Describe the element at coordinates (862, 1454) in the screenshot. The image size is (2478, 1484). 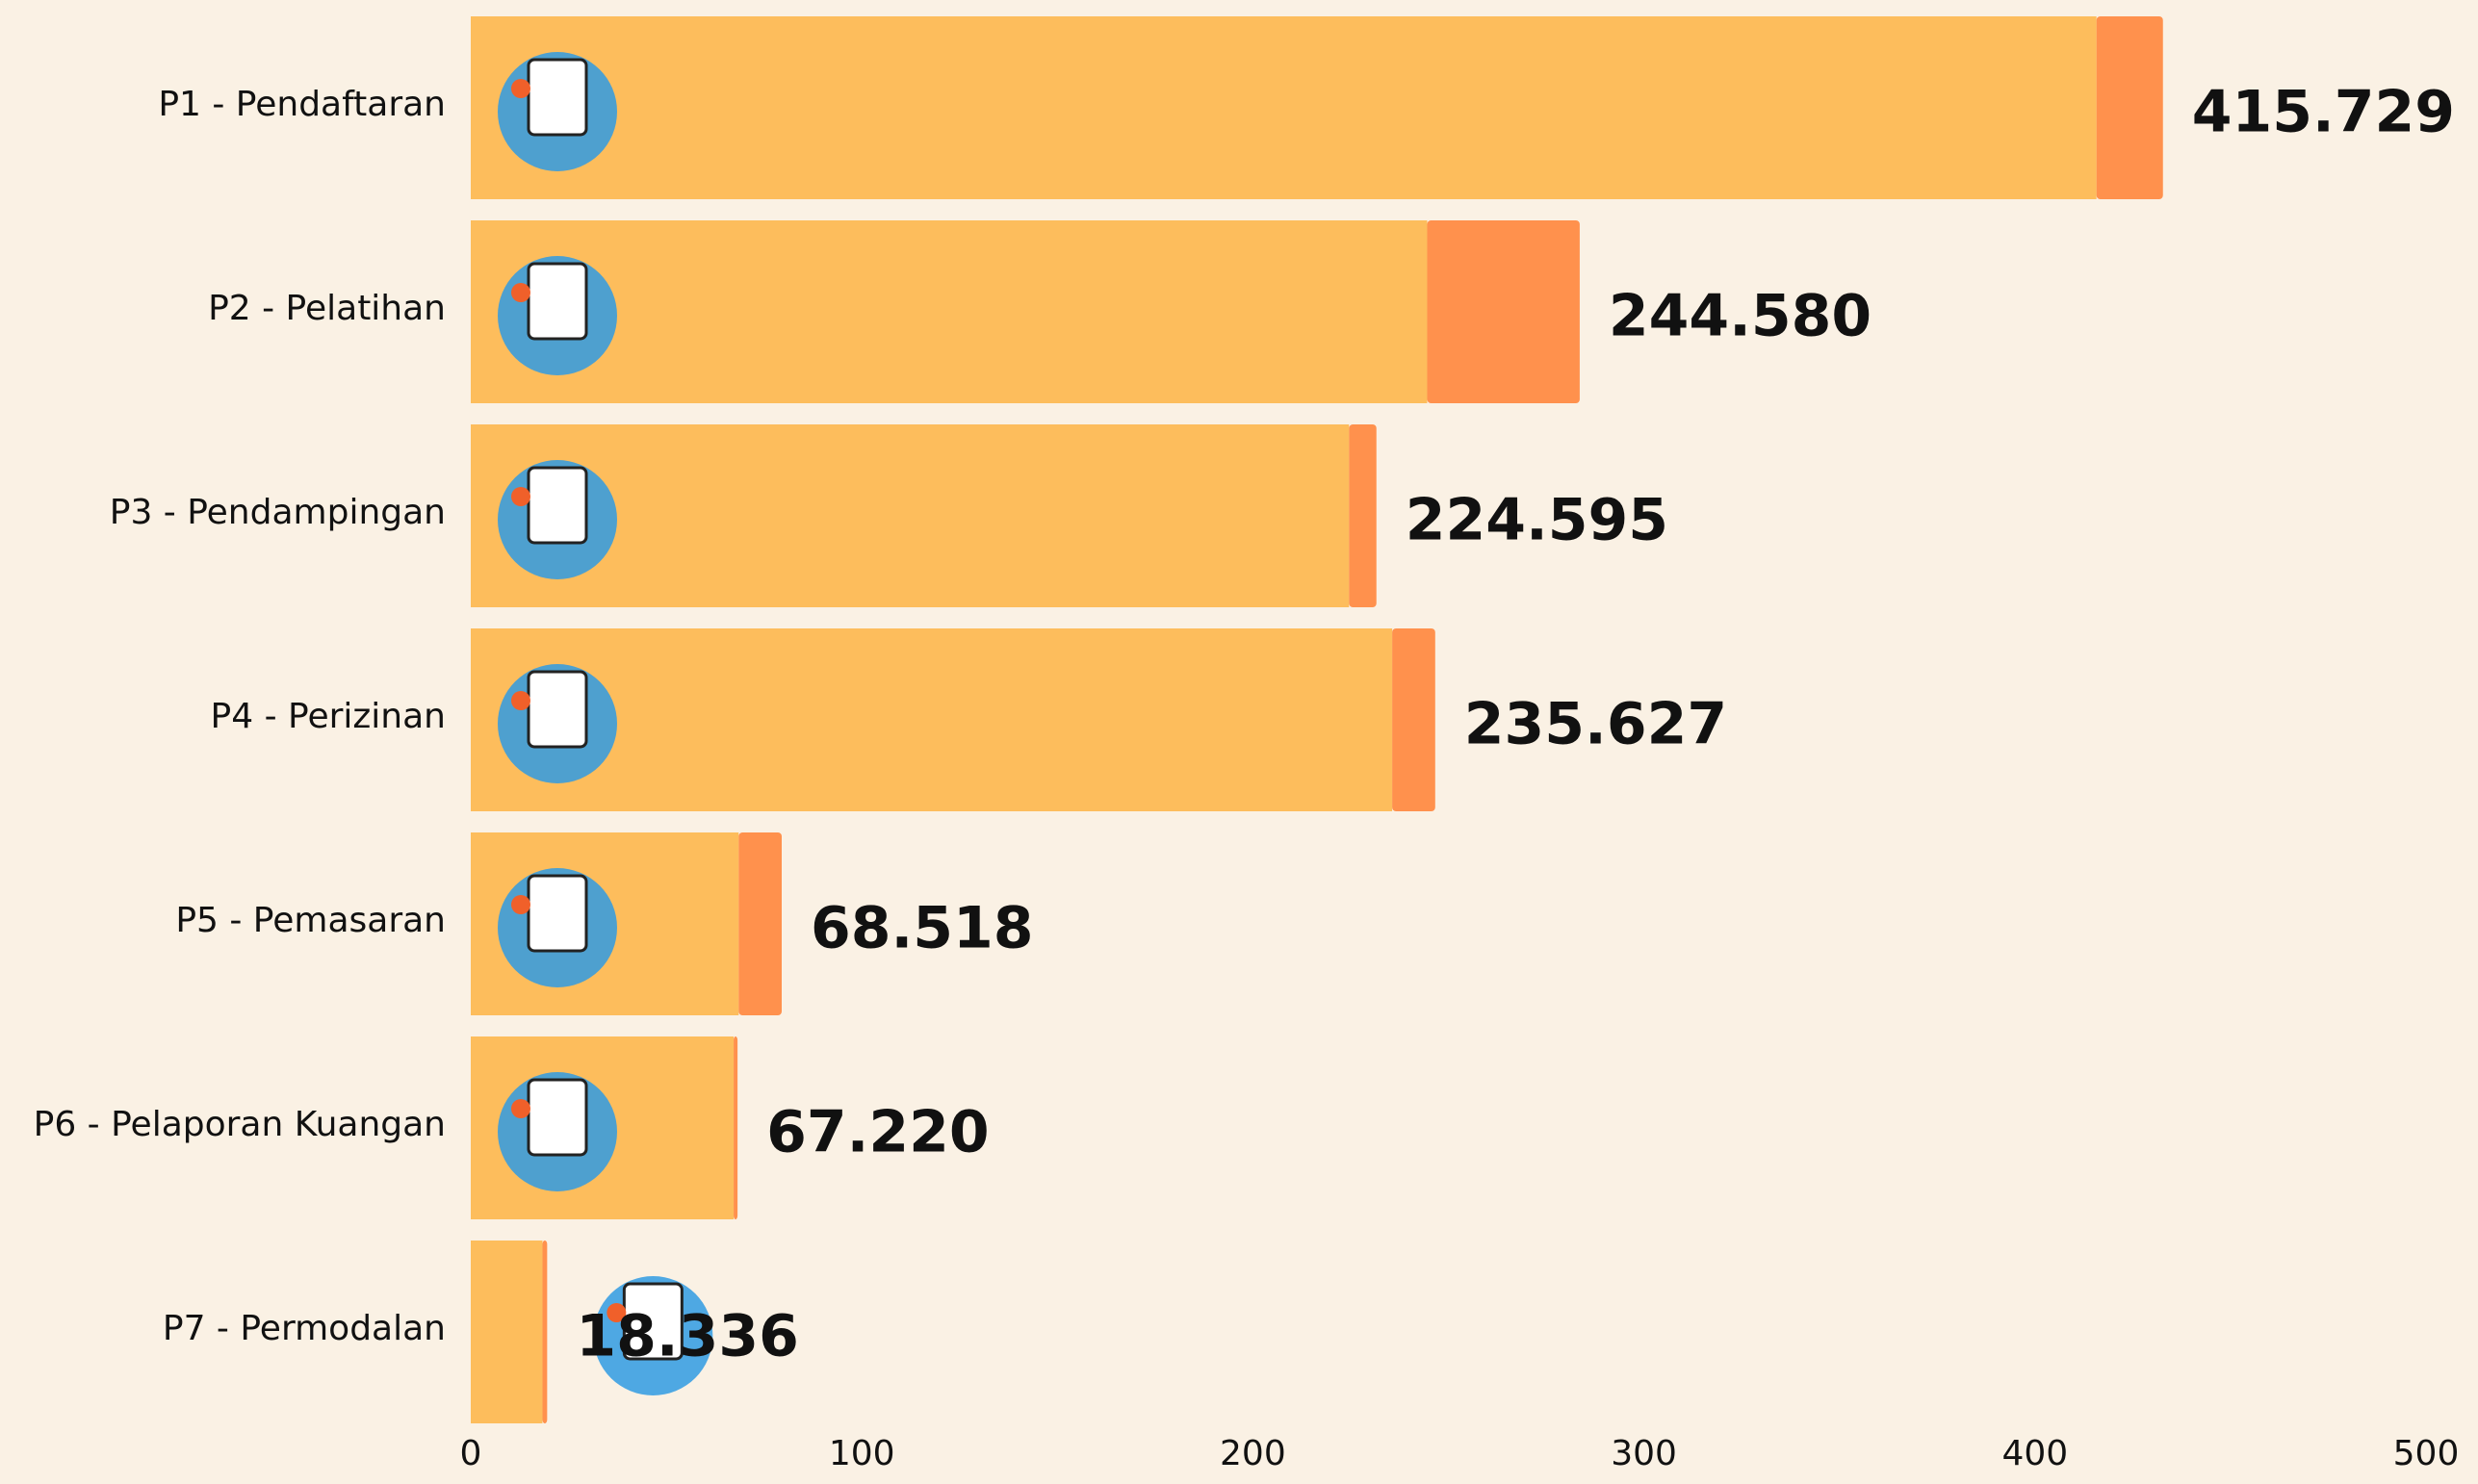
I see `x-tick-label: 100` at that location.